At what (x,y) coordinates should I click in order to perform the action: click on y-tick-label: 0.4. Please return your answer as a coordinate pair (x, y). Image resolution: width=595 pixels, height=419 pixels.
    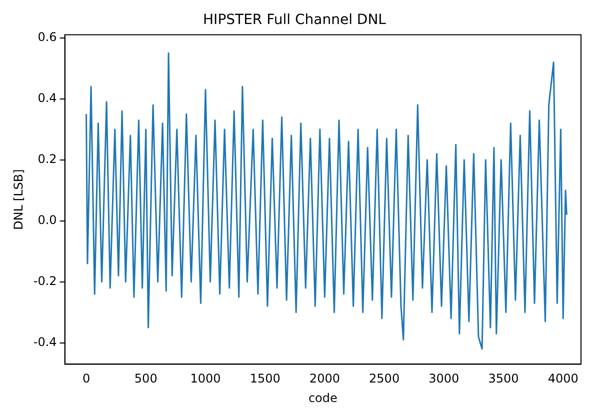
    Looking at the image, I should click on (47, 97).